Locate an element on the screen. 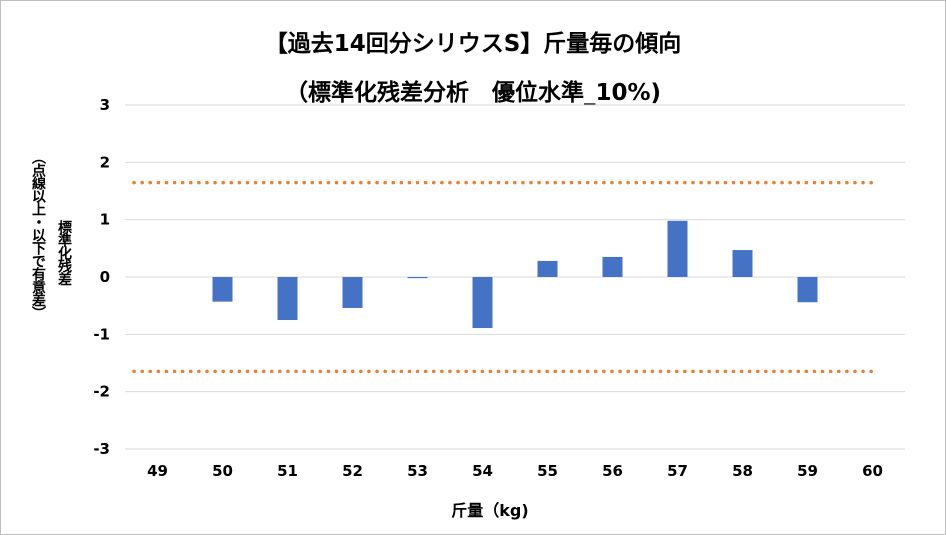 The height and width of the screenshot is (535, 946). x-tick-labels: 49 50 51 52 53 54 55 56 57 58 59 60 is located at coordinates (515, 471).